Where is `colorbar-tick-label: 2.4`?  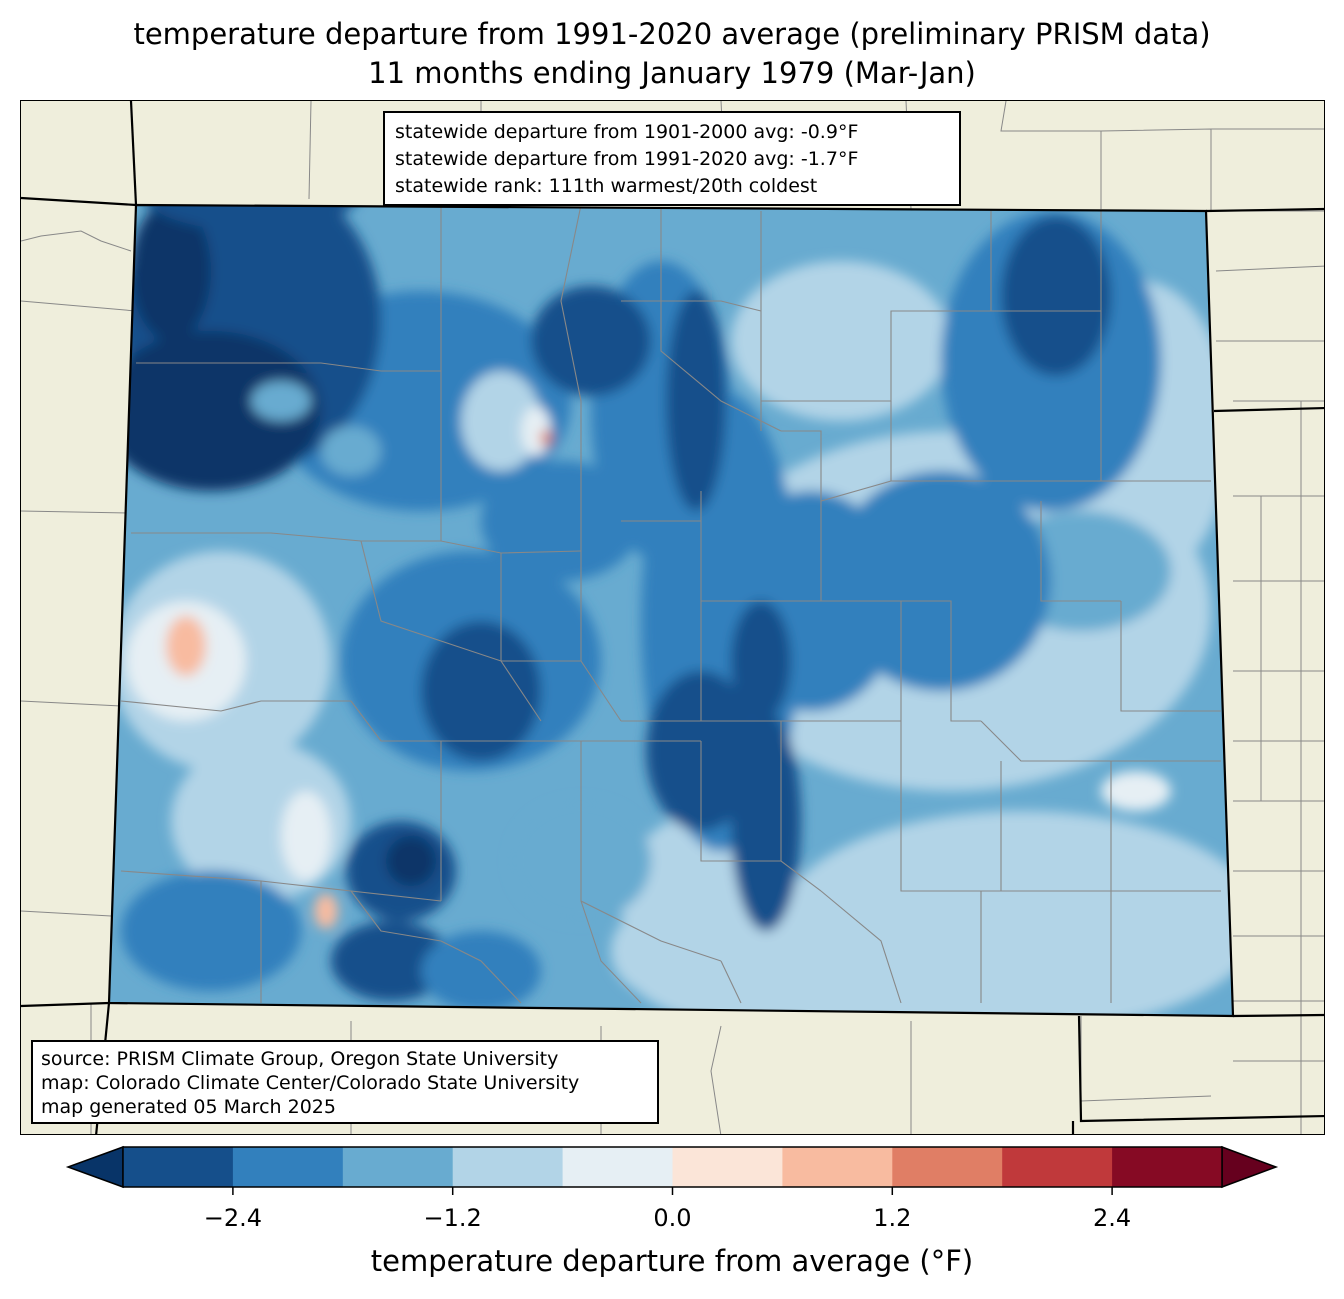
colorbar-tick-label: 2.4 is located at coordinates (1112, 1218).